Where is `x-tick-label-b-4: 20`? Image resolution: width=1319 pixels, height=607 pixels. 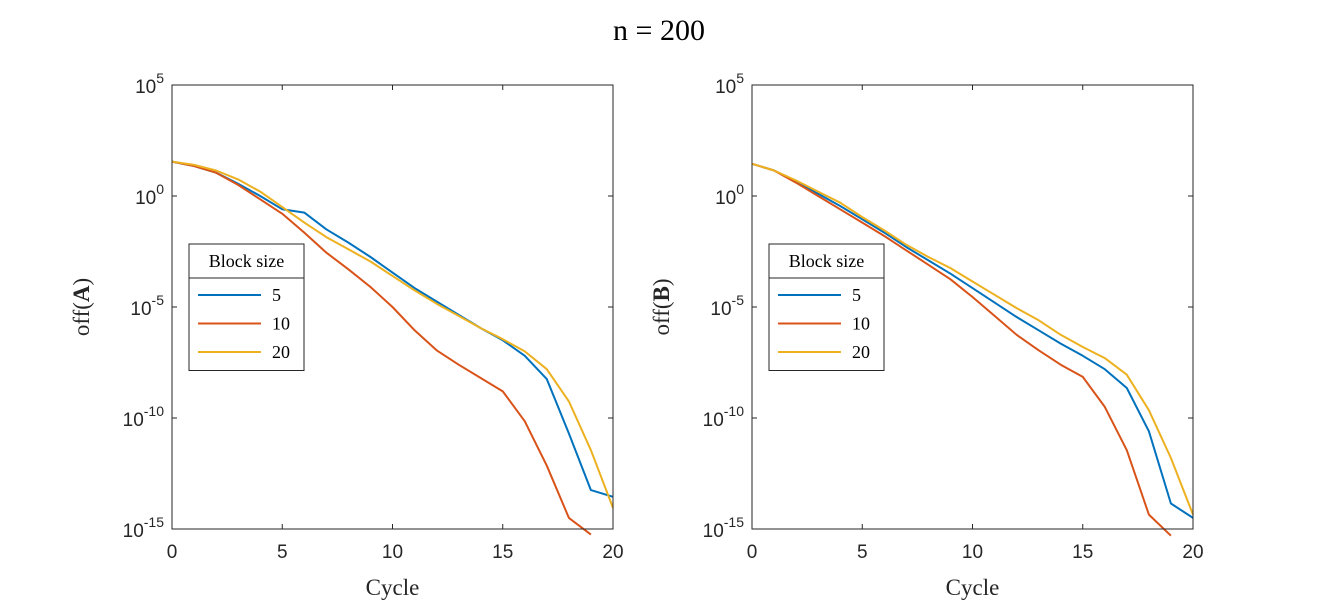
x-tick-label-b-4: 20 is located at coordinates (1192, 552).